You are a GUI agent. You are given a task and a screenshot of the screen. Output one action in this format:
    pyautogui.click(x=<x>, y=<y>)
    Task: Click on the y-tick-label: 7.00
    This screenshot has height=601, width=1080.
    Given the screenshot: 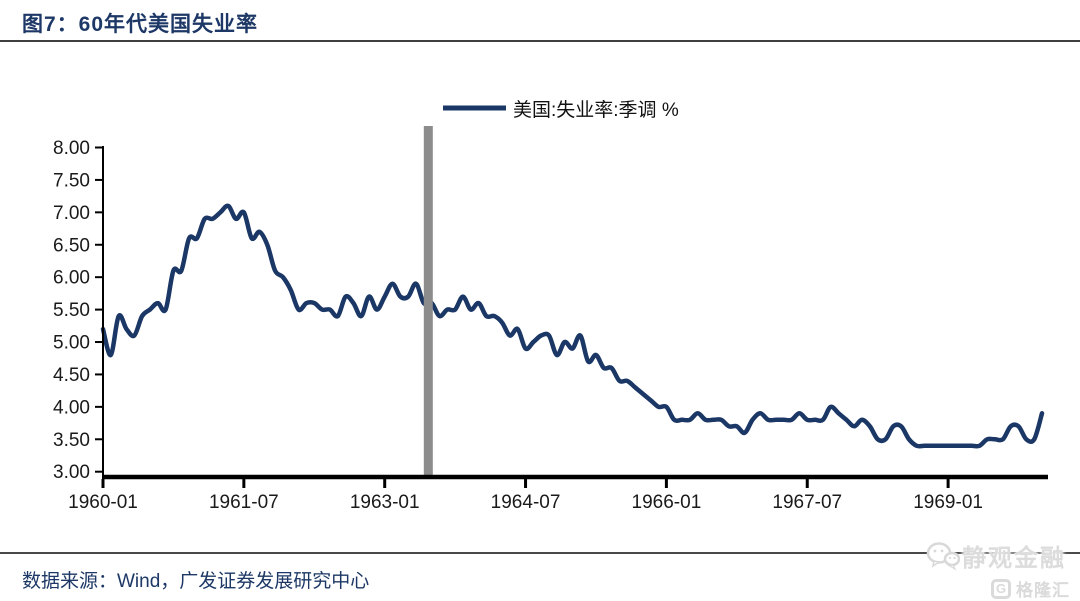 What is the action you would take?
    pyautogui.click(x=71, y=213)
    